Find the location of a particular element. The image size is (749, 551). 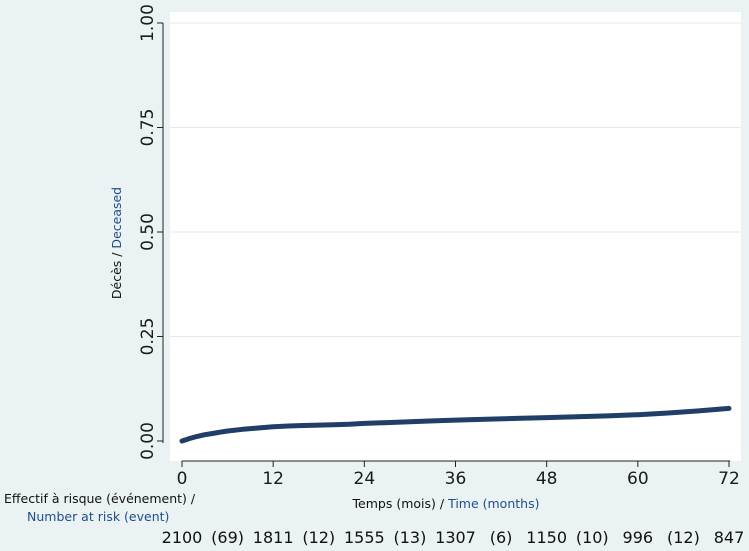

y-tick-label: 0.50 is located at coordinates (148, 232).